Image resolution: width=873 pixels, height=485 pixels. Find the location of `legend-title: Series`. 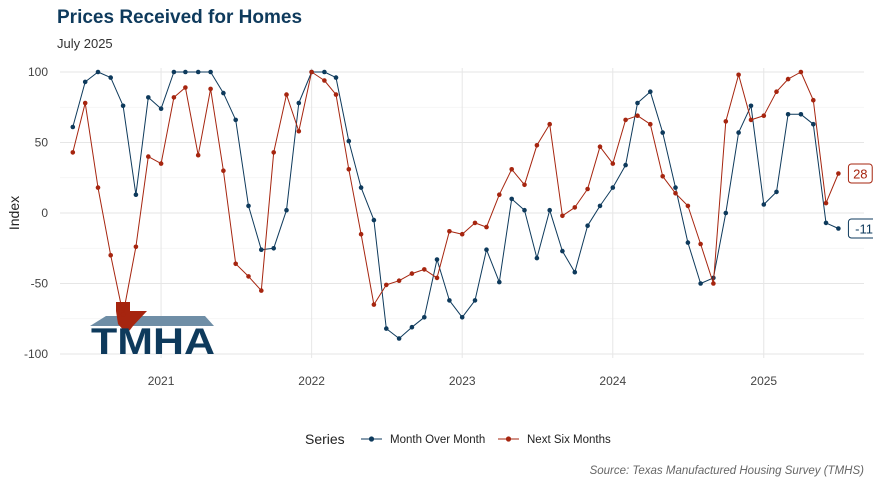

legend-title: Series is located at coordinates (325, 439).